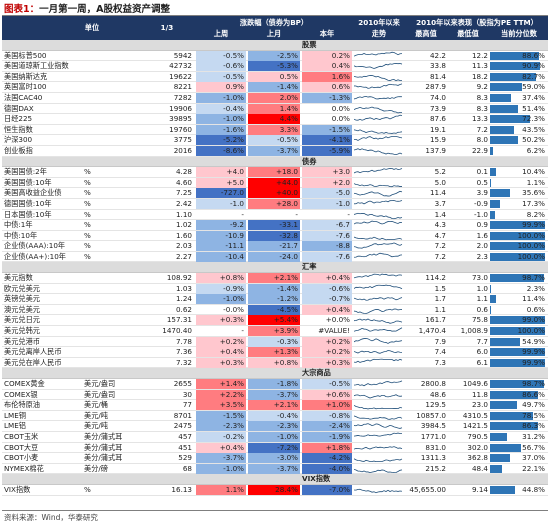 Image resolution: width=550 pixels, height=525 pixels. What do you see at coordinates (327, 193) in the screenshot?
I see `ytd-change: -5.0` at bounding box center [327, 193].